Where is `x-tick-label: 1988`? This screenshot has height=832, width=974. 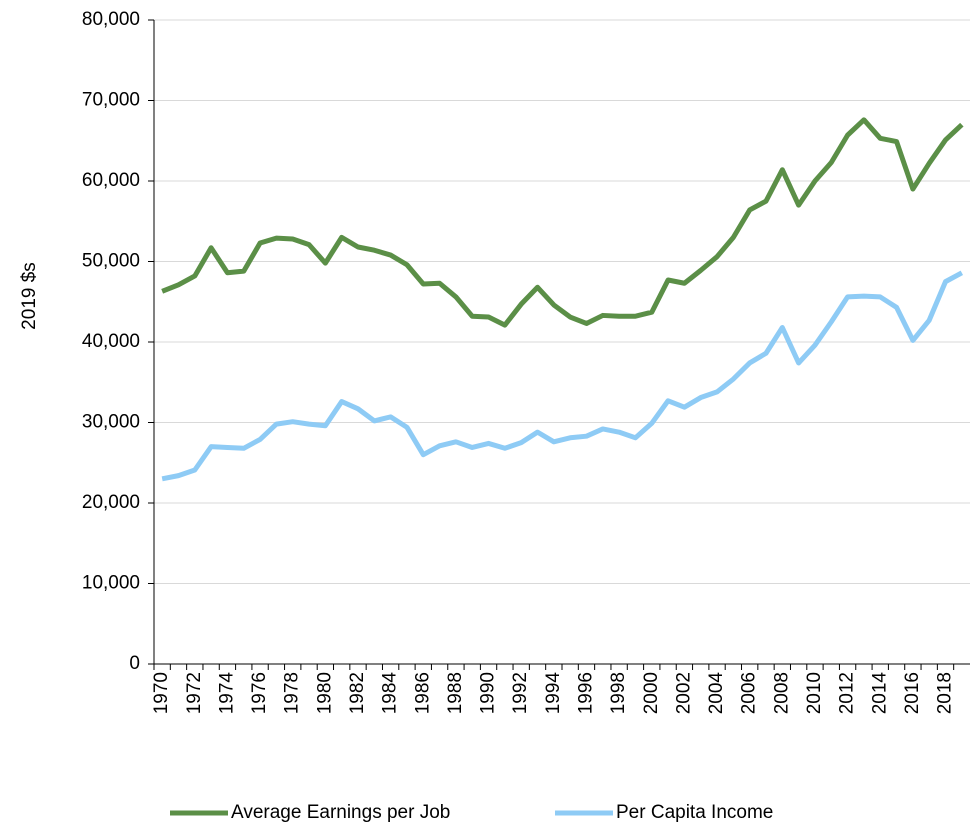 x-tick-label: 1988 is located at coordinates (455, 693).